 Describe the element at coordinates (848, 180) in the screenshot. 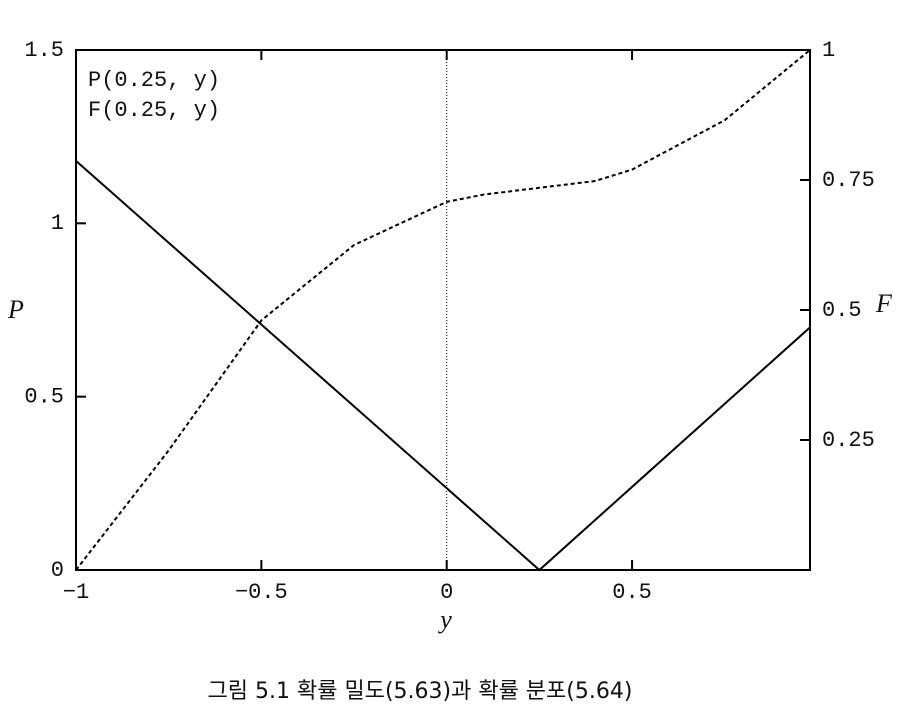

I see `y2-tick-label: 0.75` at that location.